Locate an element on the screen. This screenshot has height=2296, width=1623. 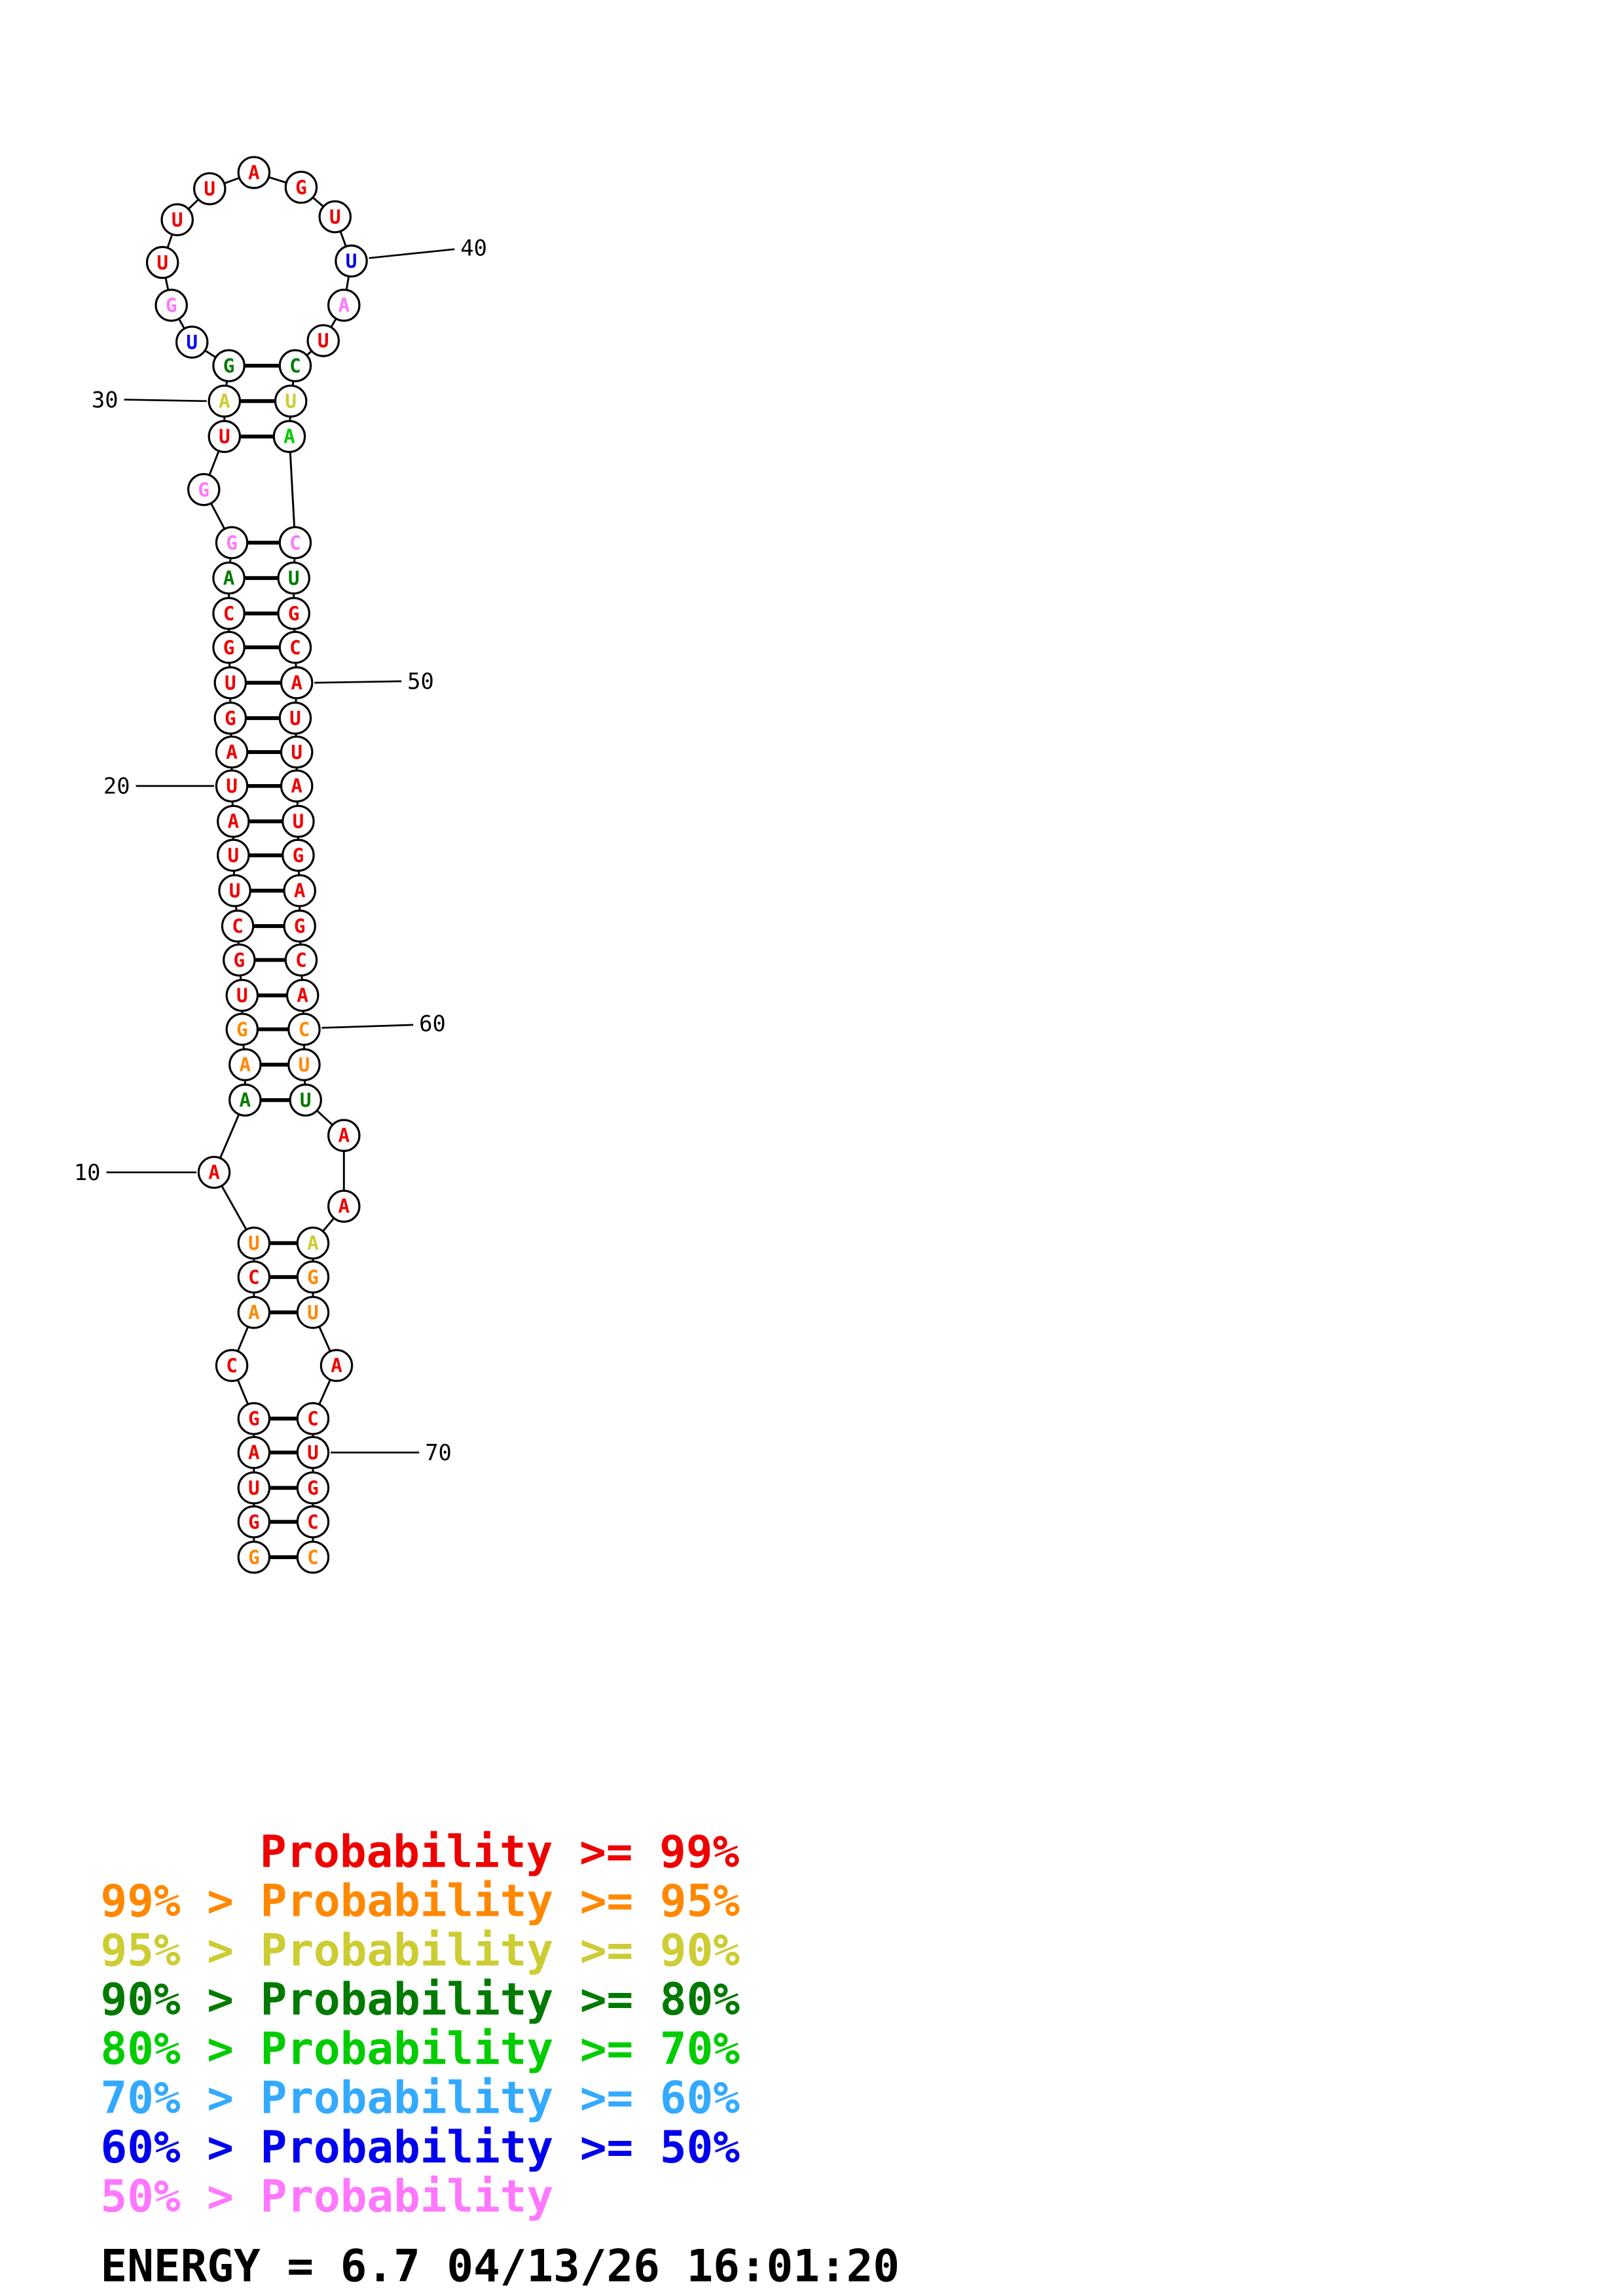
position-label: 60 is located at coordinates (432, 1023).